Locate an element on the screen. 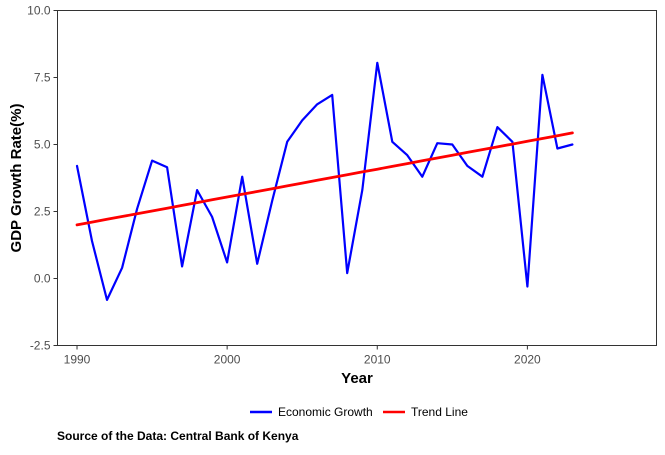 The height and width of the screenshot is (455, 665). y-tick-label: 2.5 is located at coordinates (42, 212).